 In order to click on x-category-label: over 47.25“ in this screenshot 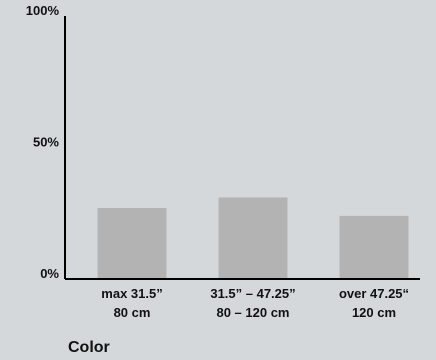, I will do `click(374, 293)`.